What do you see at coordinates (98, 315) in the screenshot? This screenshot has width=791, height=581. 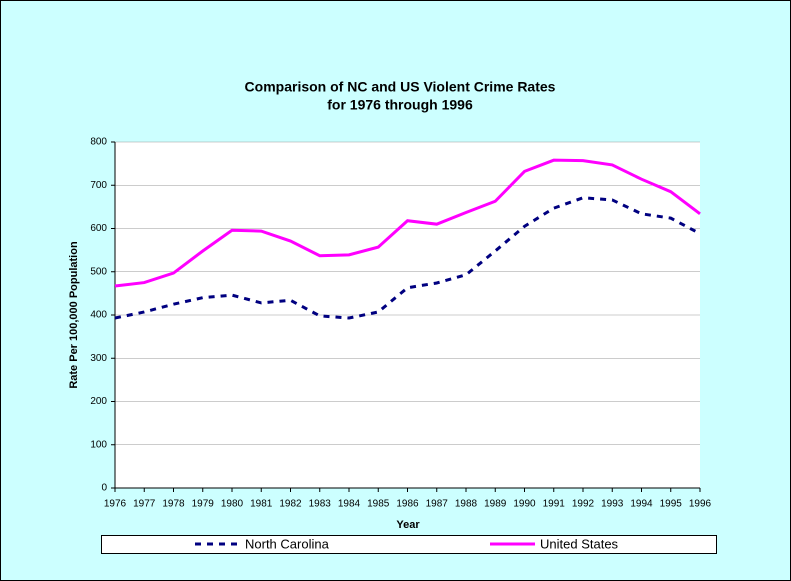 I see `y-tick-label: 400` at bounding box center [98, 315].